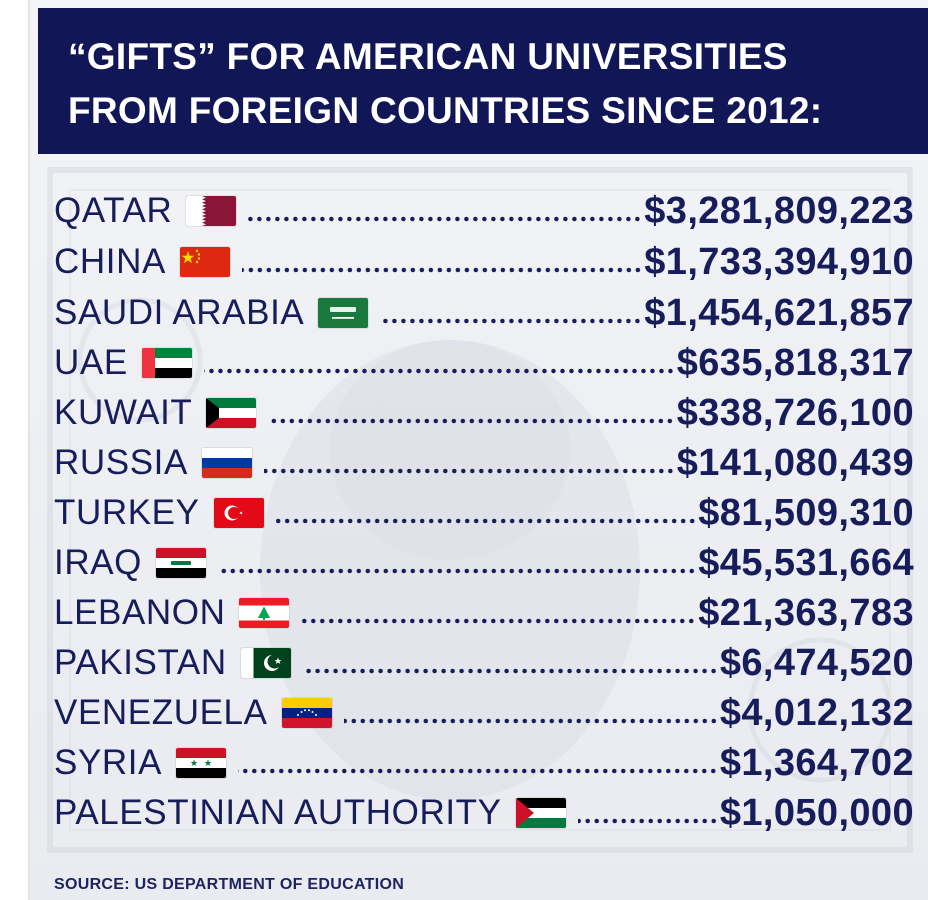  I want to click on list-item-lebanon: LEBANON $21,363,783, so click(484, 613).